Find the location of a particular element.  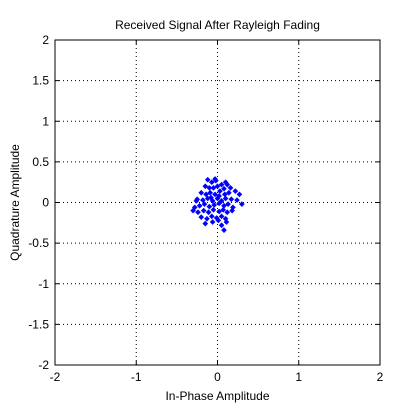

y-tick-label: 1.5 is located at coordinates (40, 81).